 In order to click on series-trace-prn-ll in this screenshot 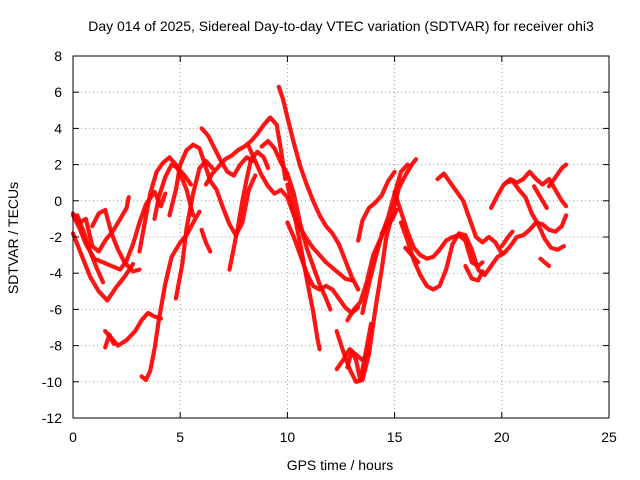, I will do `click(359, 352)`.